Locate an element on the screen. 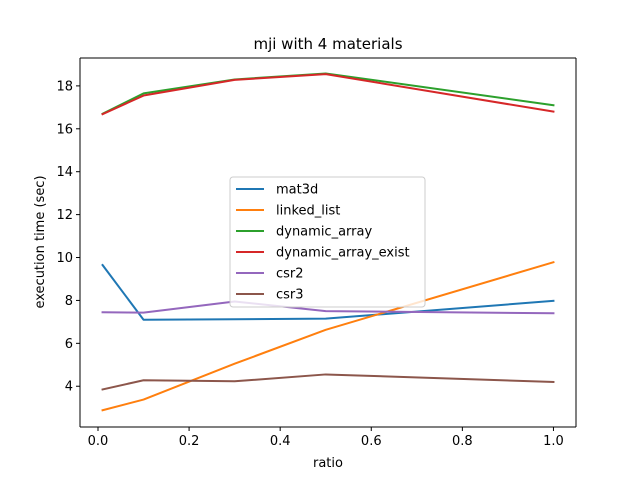 The image size is (640, 480). x-tick-label: 0.0 is located at coordinates (98, 441).